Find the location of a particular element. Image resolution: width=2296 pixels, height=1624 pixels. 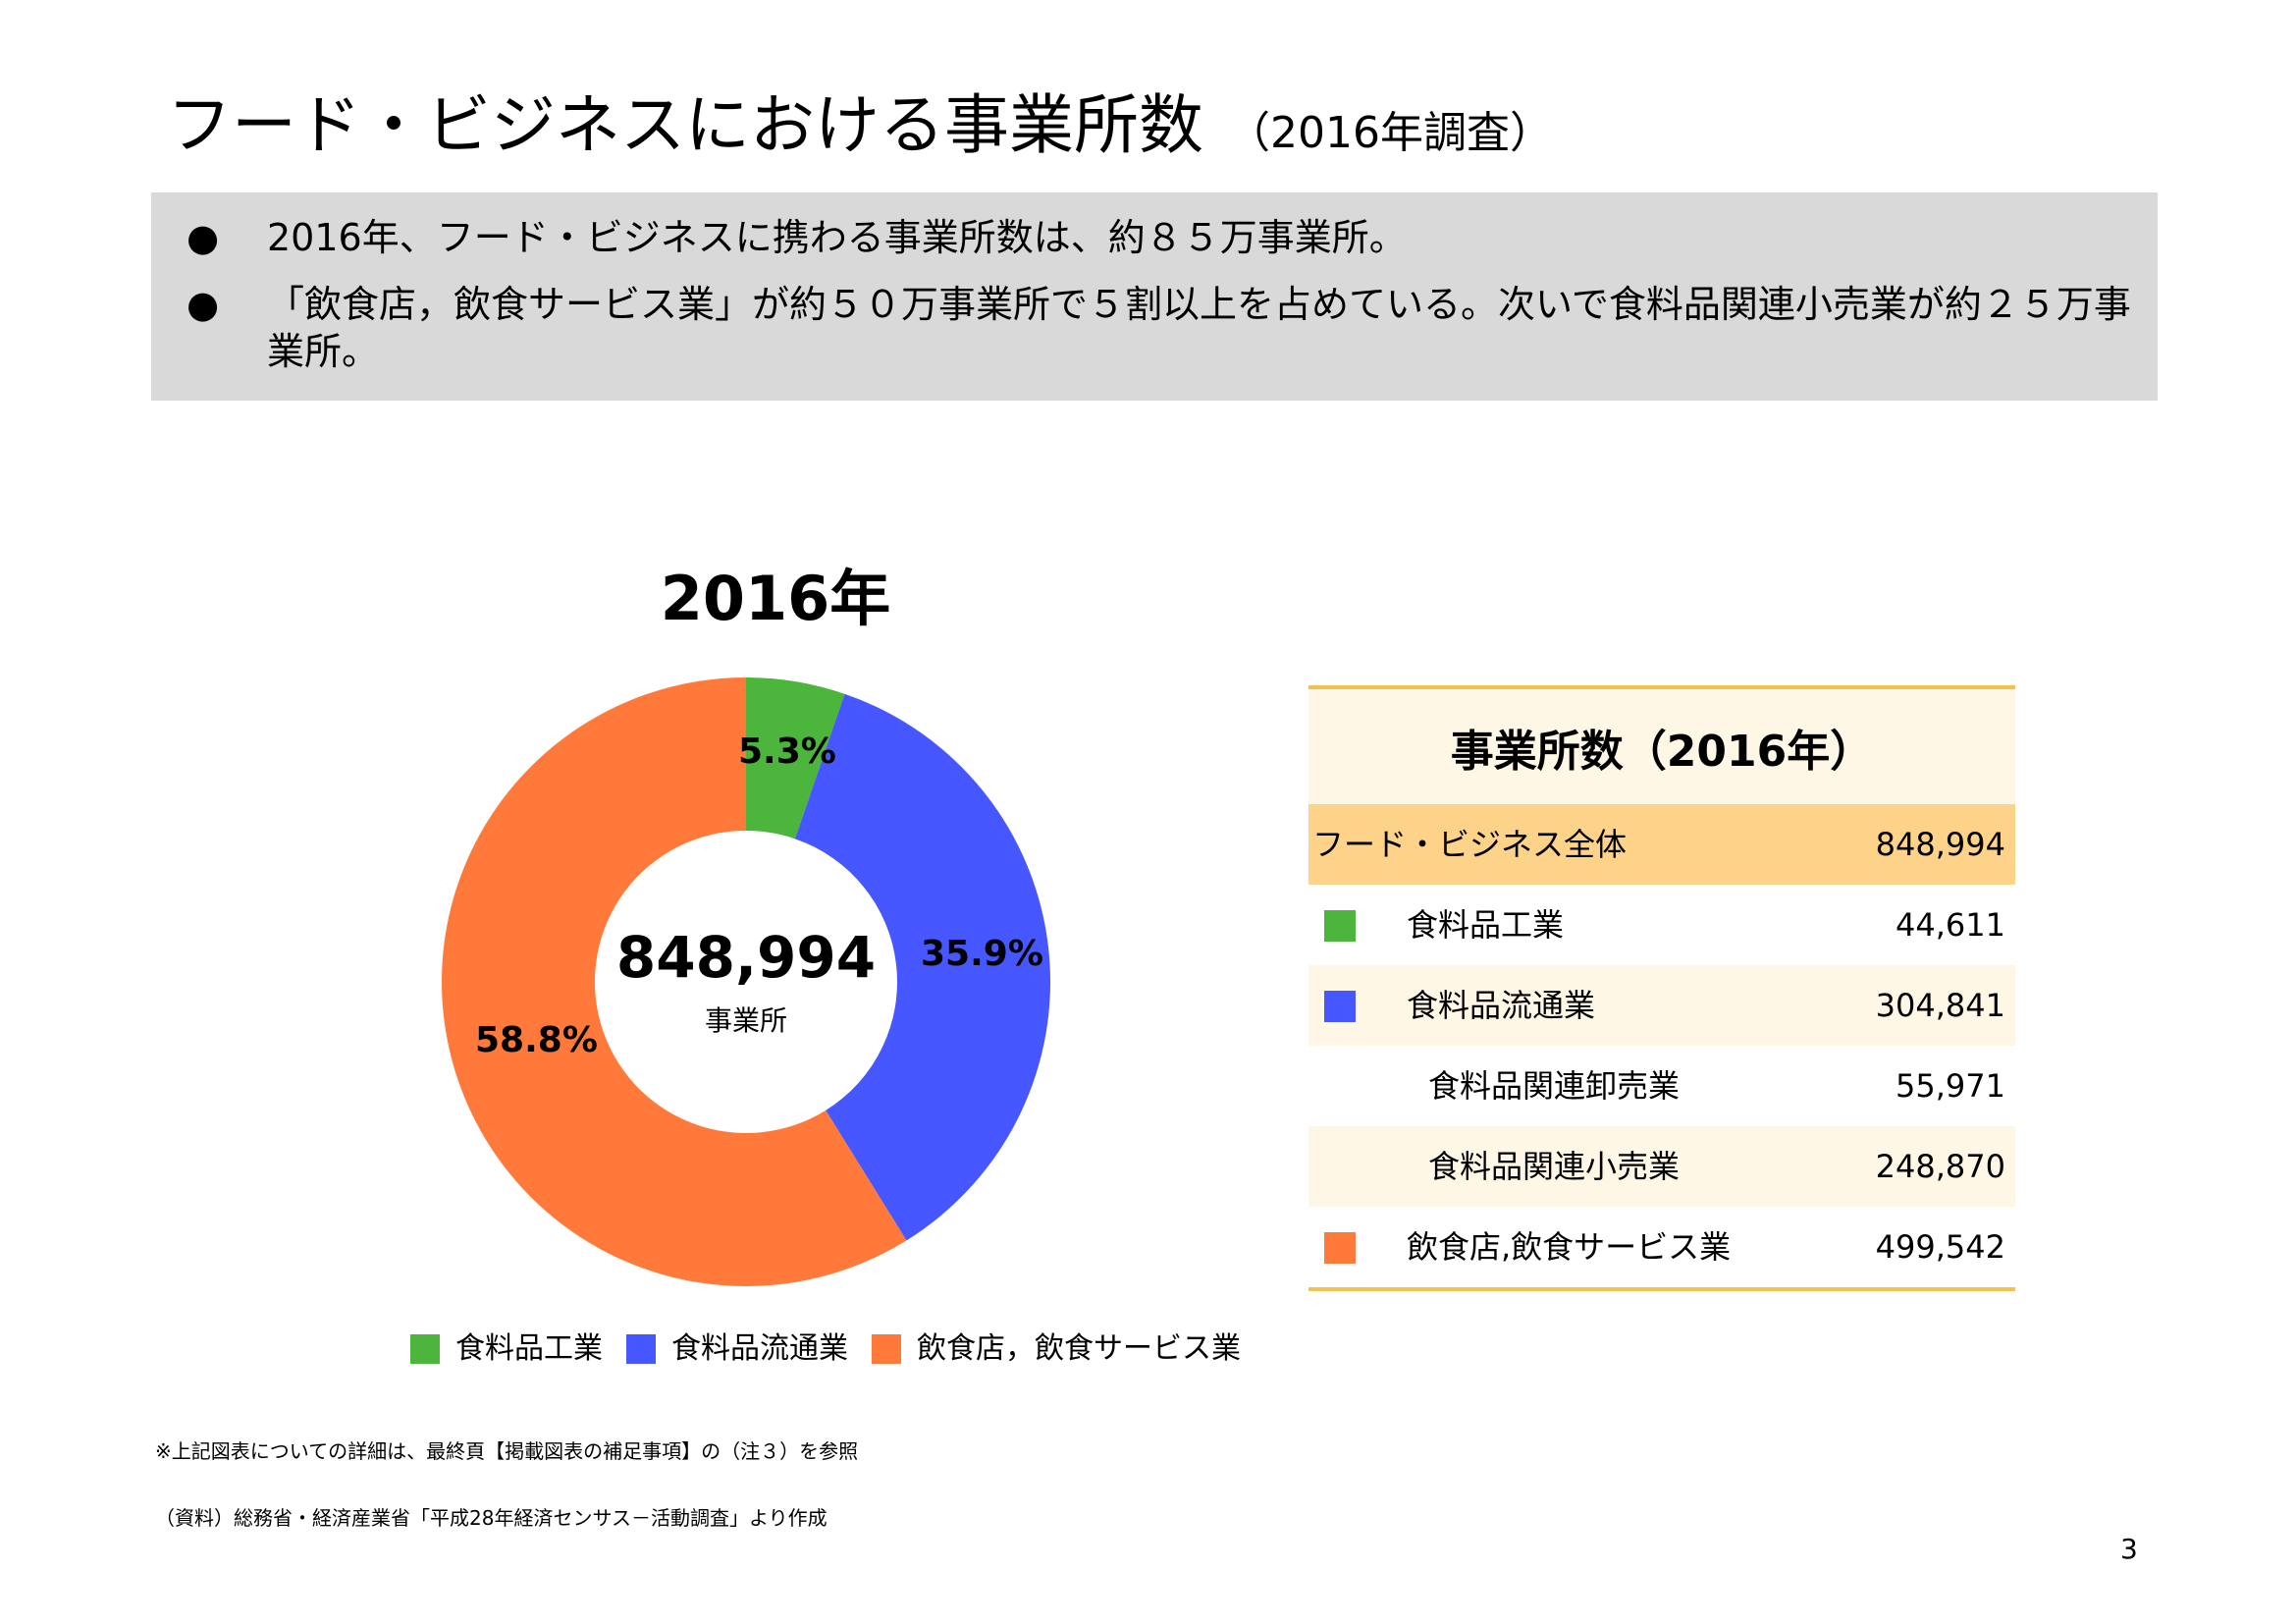

row-value: 55,971 is located at coordinates (1950, 1086).